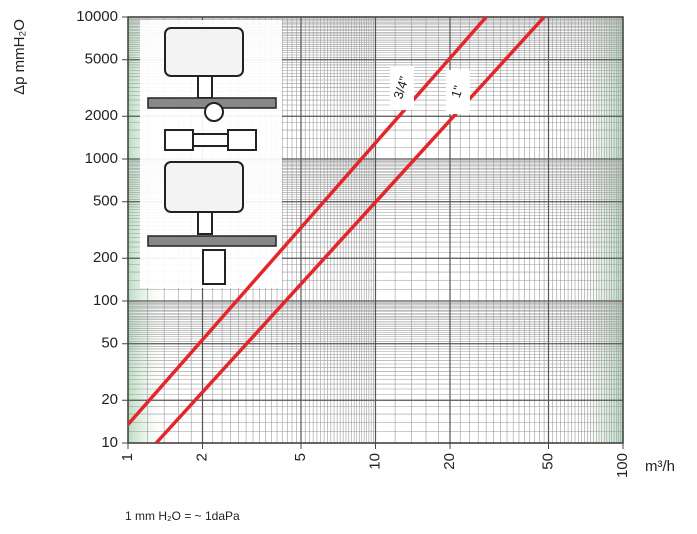 The image size is (697, 534). What do you see at coordinates (449, 461) in the screenshot?
I see `x-tick-label: 20` at bounding box center [449, 461].